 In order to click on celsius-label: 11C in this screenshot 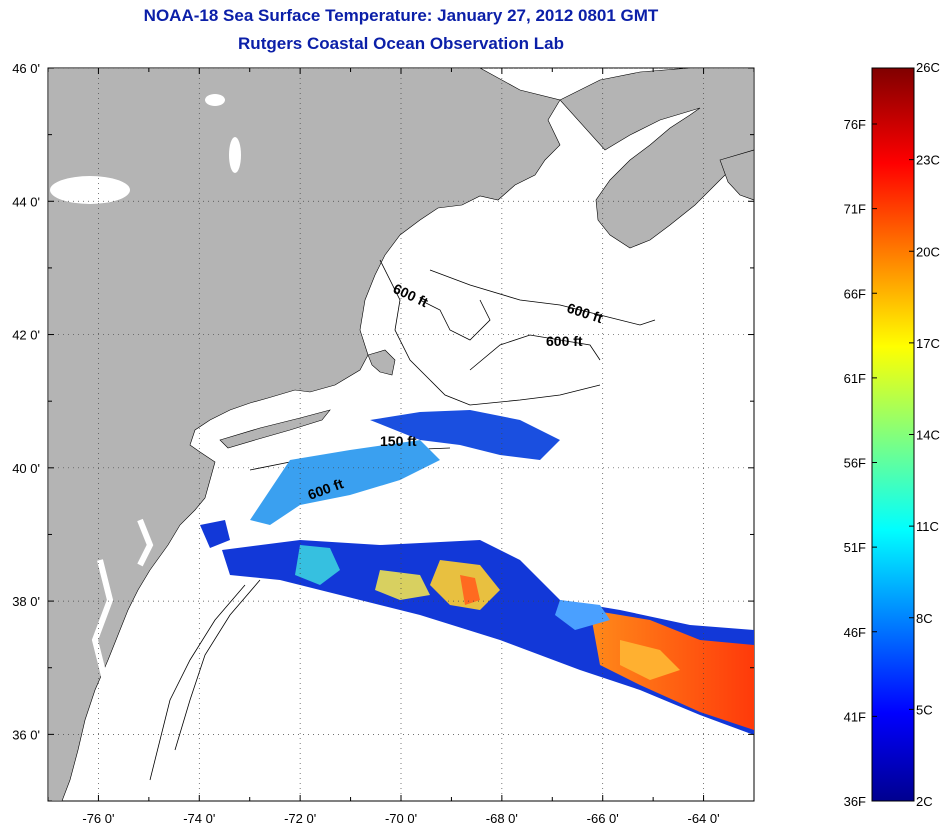, I will do `click(927, 526)`.